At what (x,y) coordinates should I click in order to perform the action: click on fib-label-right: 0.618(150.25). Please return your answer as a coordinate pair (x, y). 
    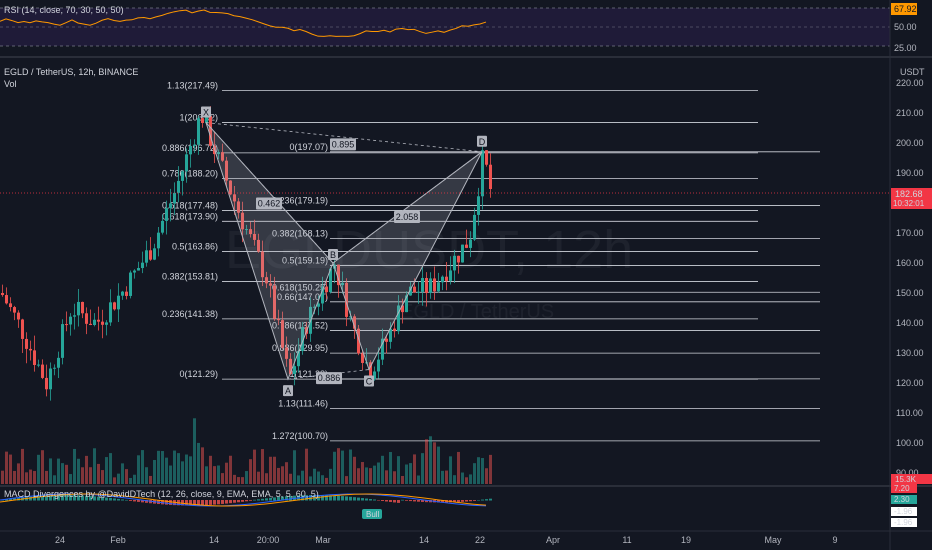
    Looking at the image, I should click on (300, 287).